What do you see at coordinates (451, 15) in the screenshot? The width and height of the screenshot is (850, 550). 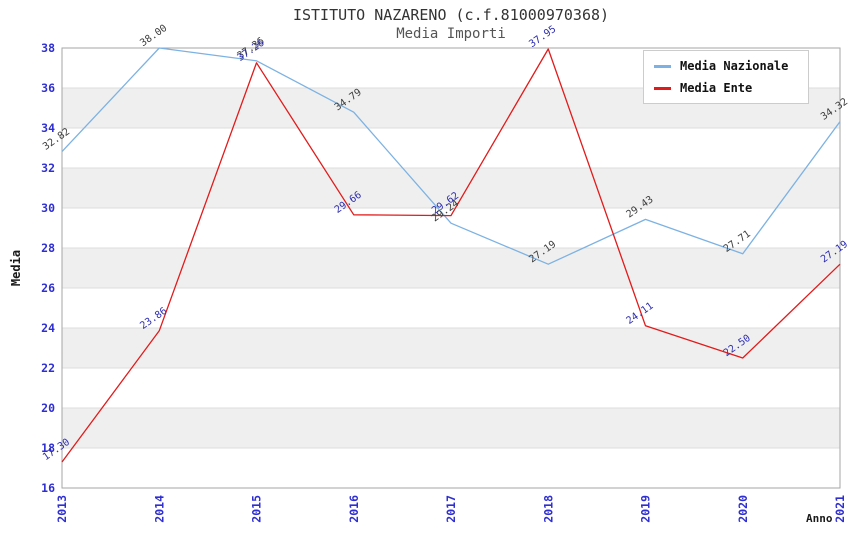 I see `chart-title: ISTITUTO NAZARENO (c.f.81000970368)` at bounding box center [451, 15].